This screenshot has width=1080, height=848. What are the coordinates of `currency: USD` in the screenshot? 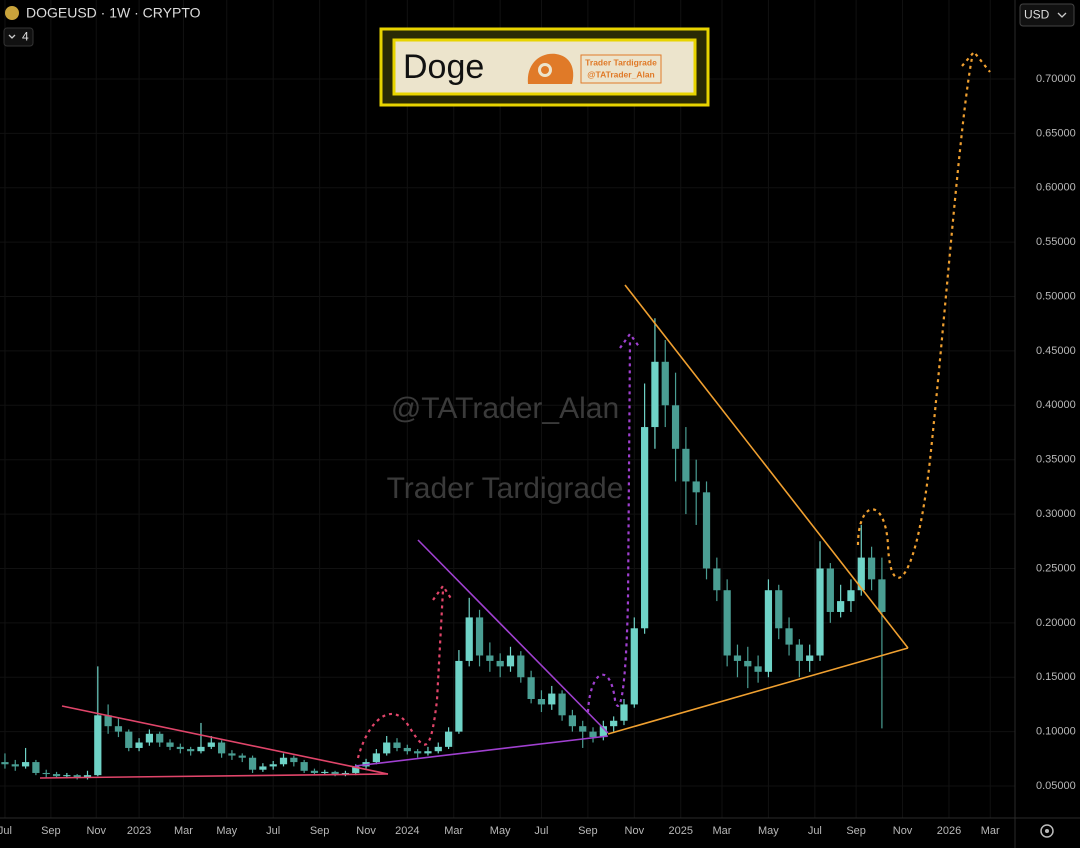 It's located at (1037, 15).